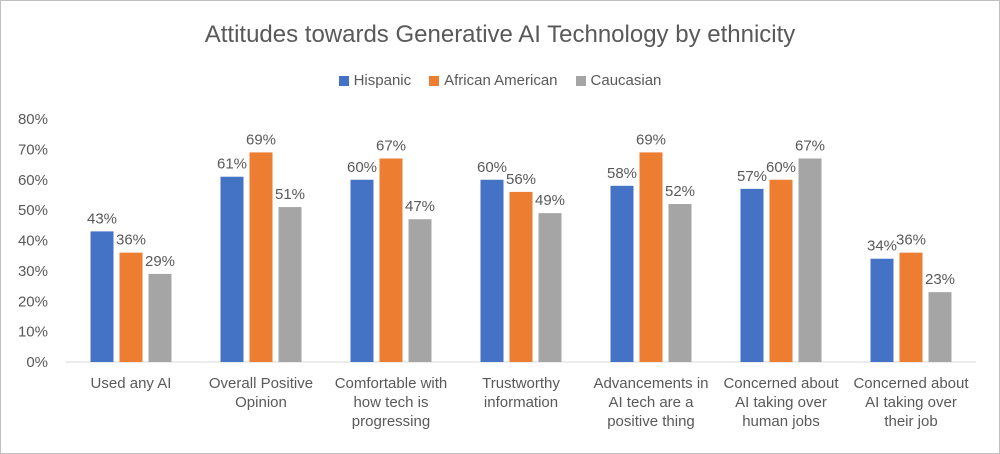 Image resolution: width=1000 pixels, height=454 pixels. I want to click on data-label: 56%, so click(521, 179).